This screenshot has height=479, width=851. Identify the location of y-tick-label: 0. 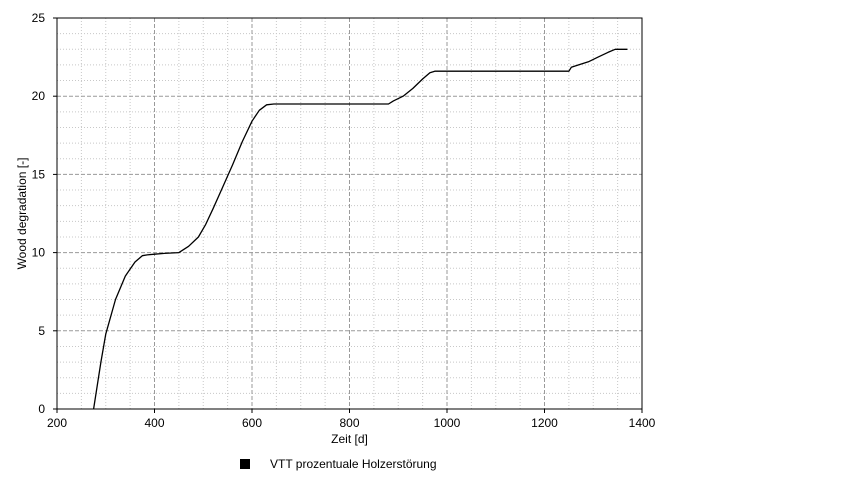
(41, 409).